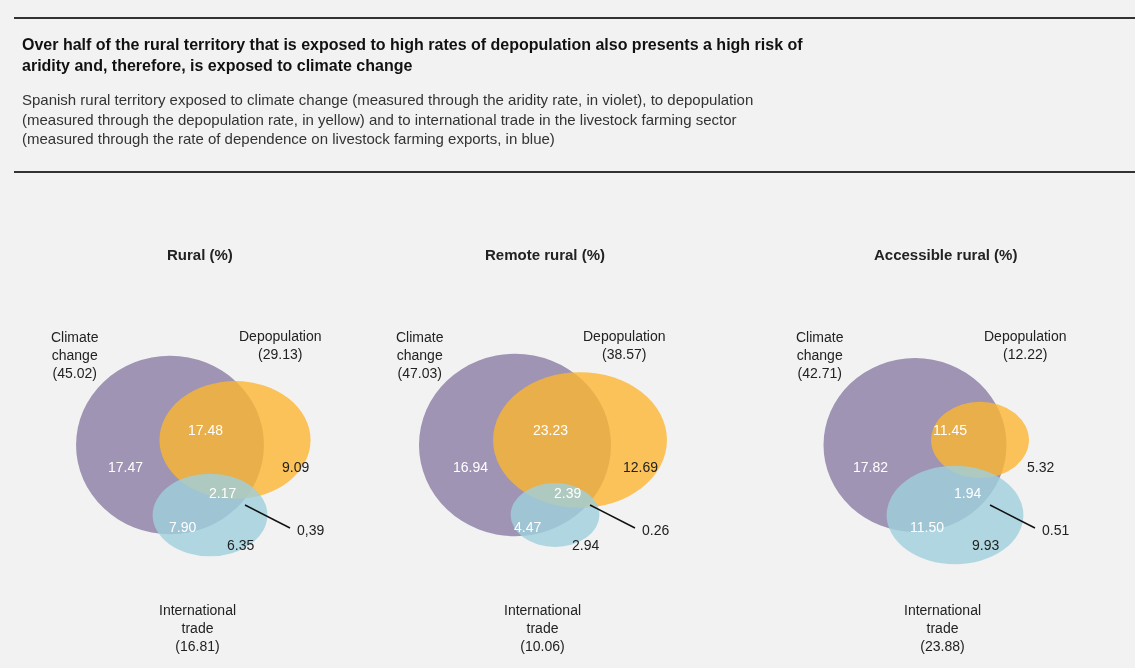 The width and height of the screenshot is (1135, 668). Describe the element at coordinates (183, 527) in the screenshot. I see `text: 7.90` at that location.